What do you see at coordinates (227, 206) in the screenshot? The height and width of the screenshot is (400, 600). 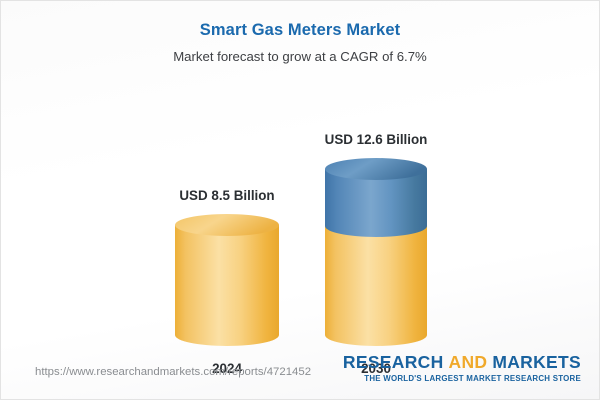 I see `bar-group-2024: USD 8.5 Billion` at bounding box center [227, 206].